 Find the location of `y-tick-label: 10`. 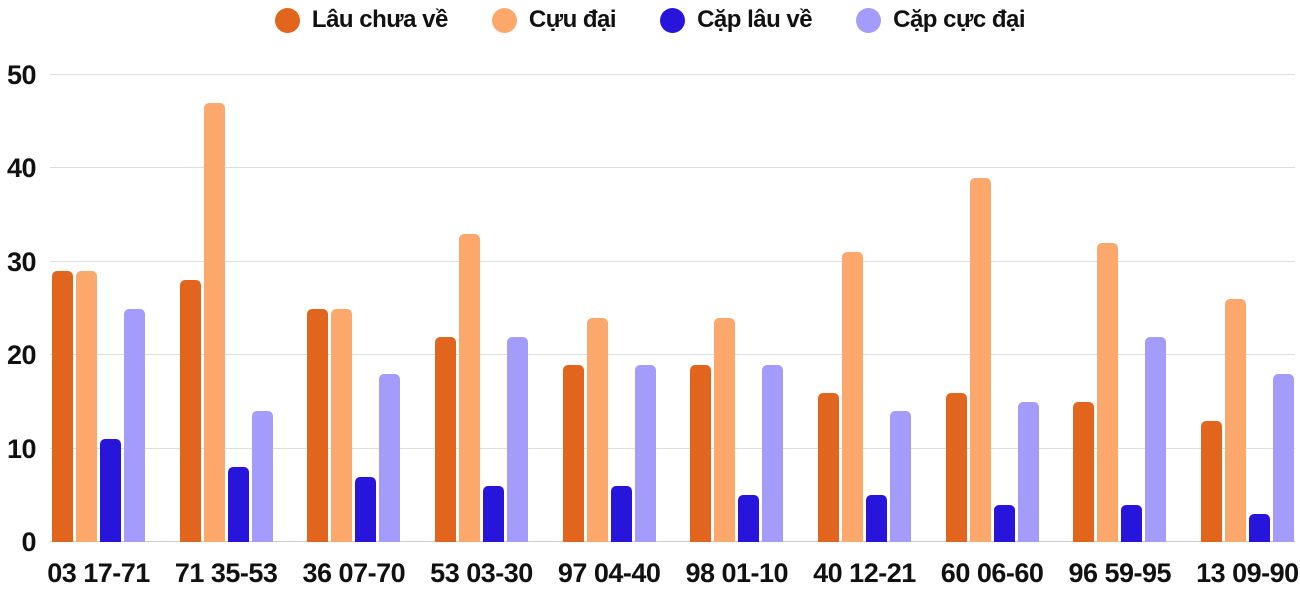

y-tick-label: 10 is located at coordinates (21, 448).